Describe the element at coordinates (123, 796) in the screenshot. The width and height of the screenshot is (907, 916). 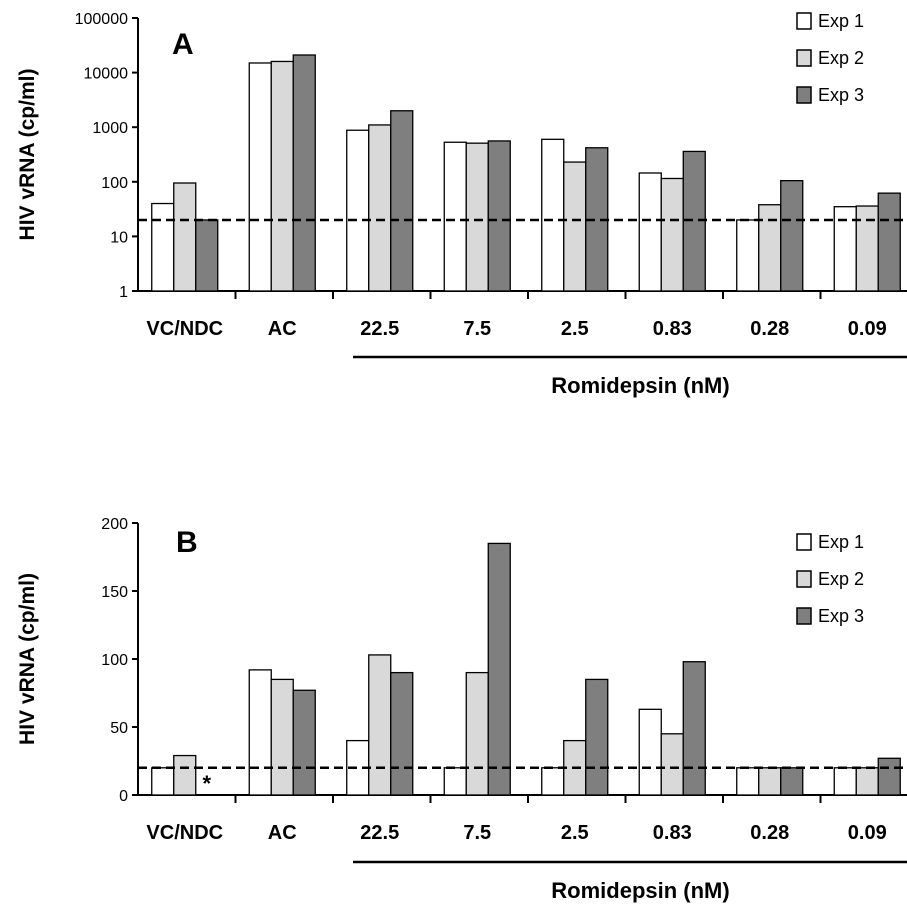
I see `y-tick-label: 0` at that location.